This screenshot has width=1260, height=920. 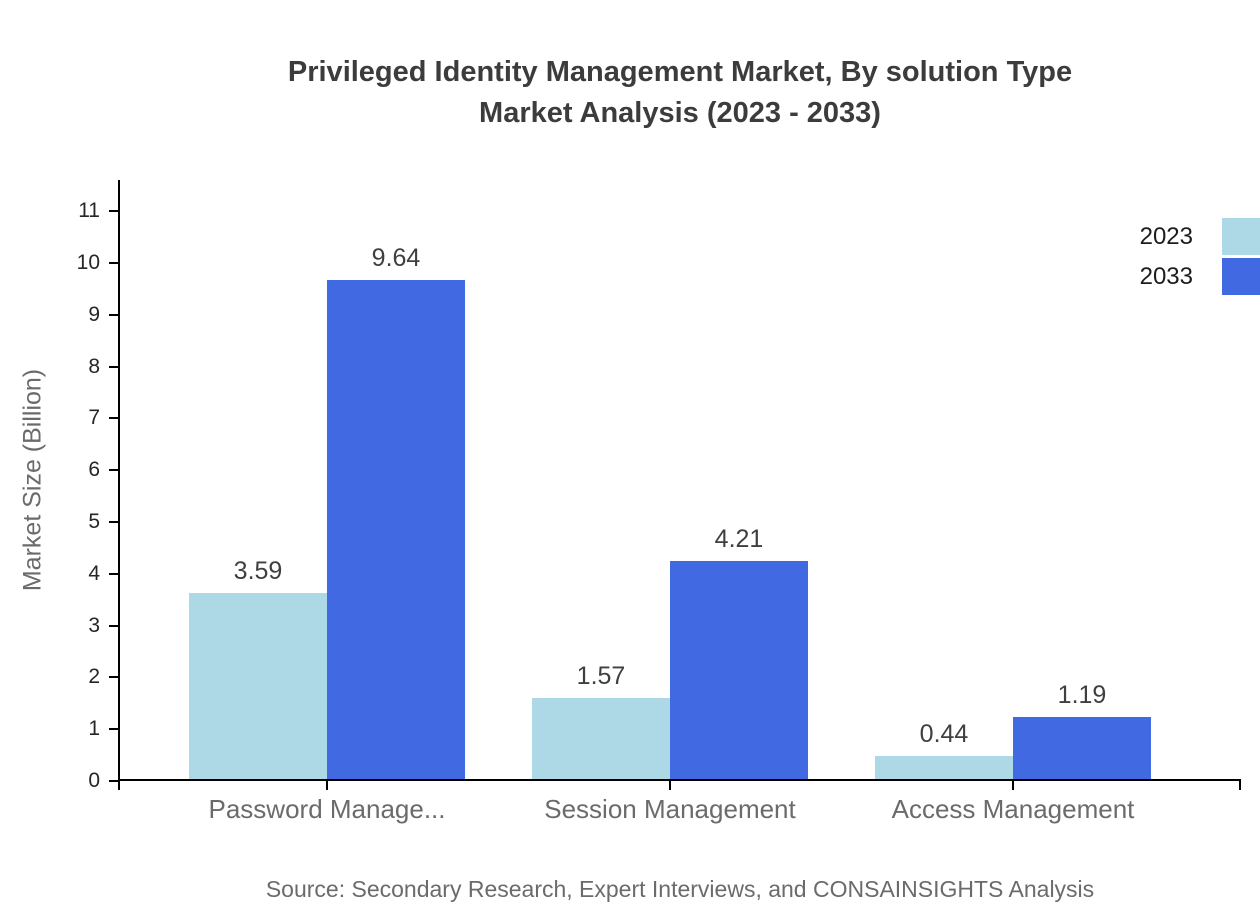 I want to click on legend-swatch-2023, so click(x=1241, y=236).